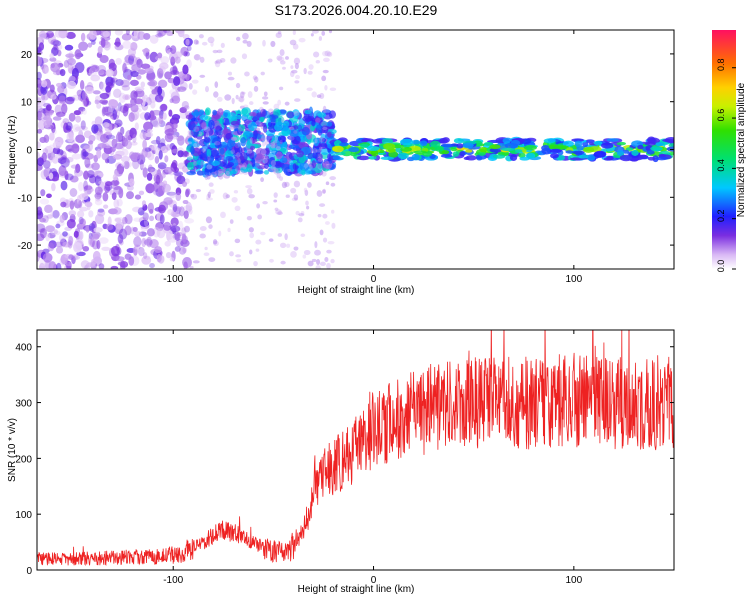 Image resolution: width=750 pixels, height=600 pixels. I want to click on spectrogram-x-tick-label: 0, so click(374, 279).